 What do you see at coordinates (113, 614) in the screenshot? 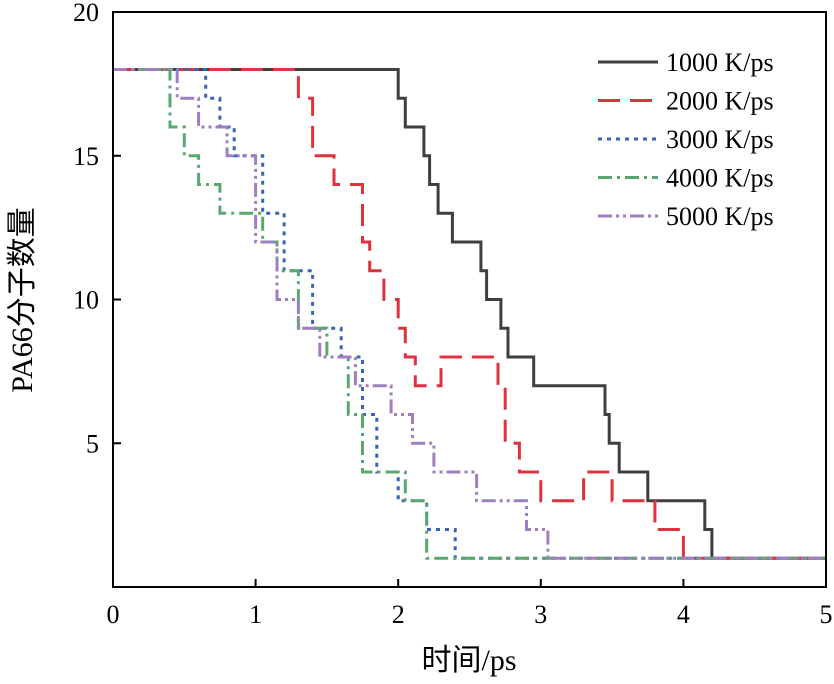
I see `x-tick-label: 0` at bounding box center [113, 614].